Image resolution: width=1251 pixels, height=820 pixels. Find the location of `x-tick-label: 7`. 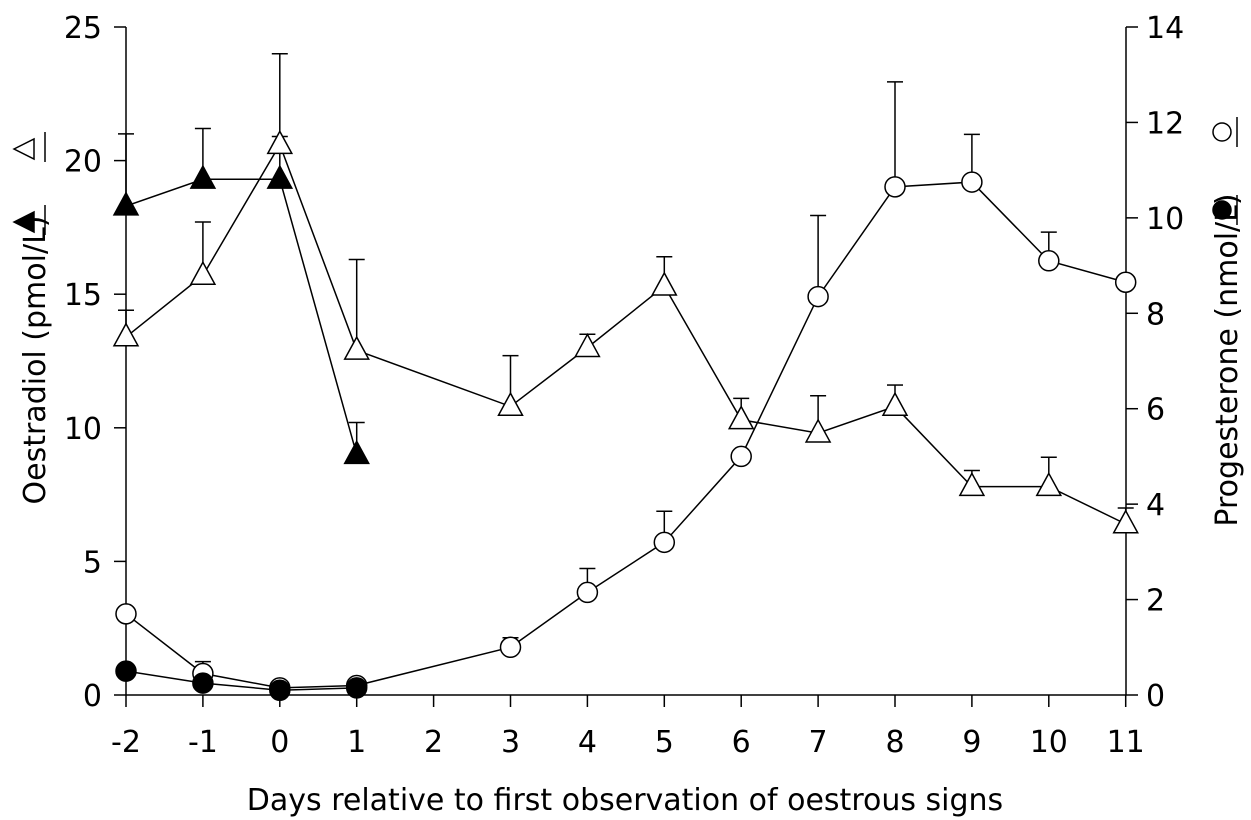

x-tick-label: 7 is located at coordinates (818, 742).